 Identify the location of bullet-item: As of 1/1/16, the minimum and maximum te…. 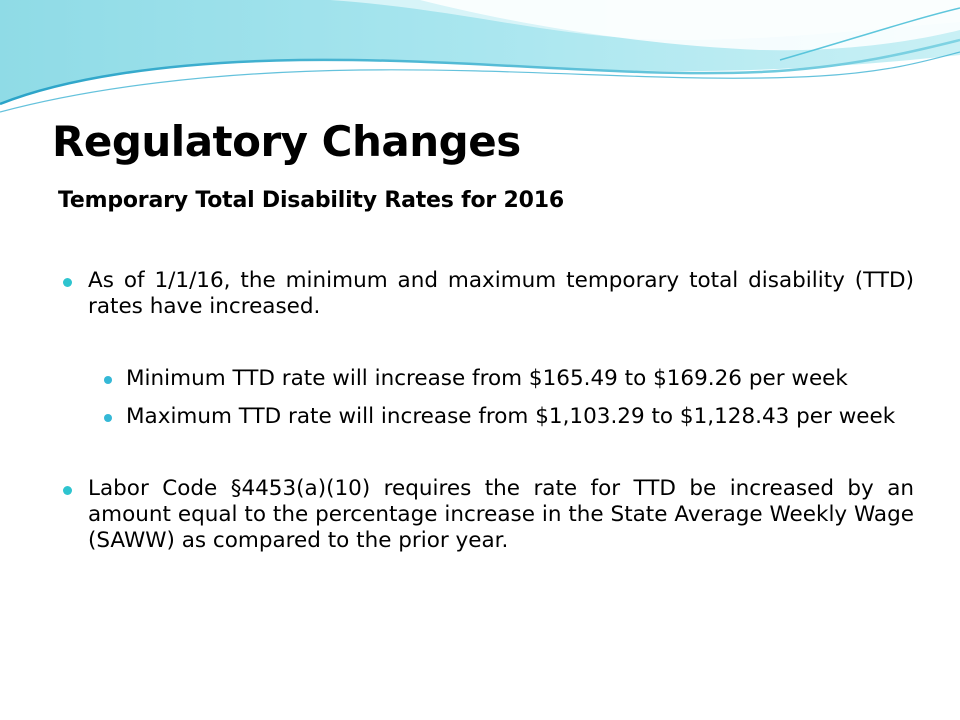
(487, 294).